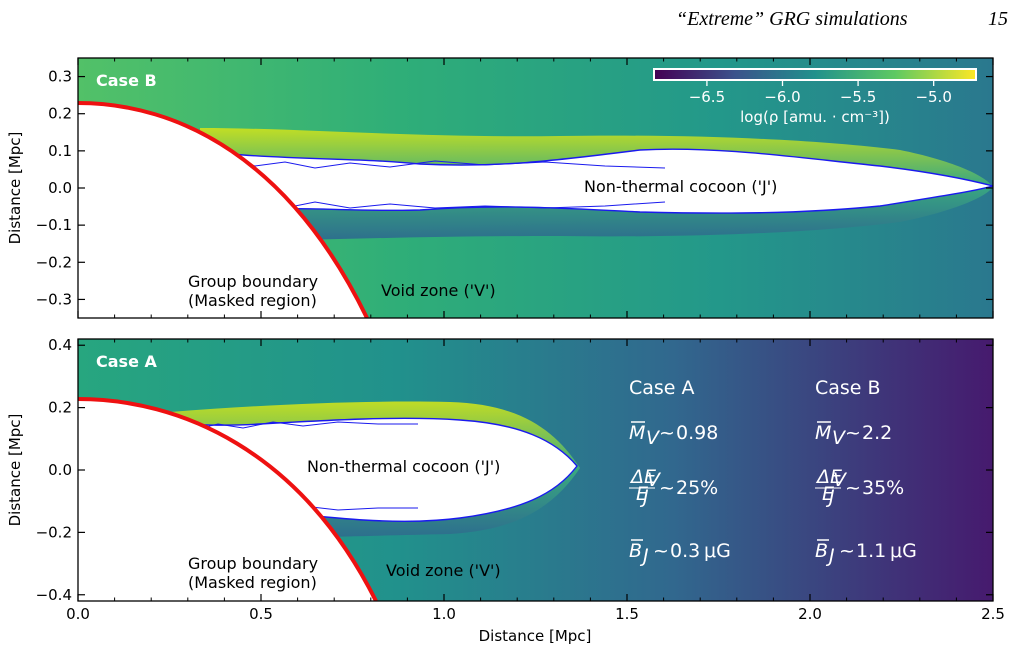  What do you see at coordinates (707, 97) in the screenshot?
I see `colorbar-tick-label-0: −6.5` at bounding box center [707, 97].